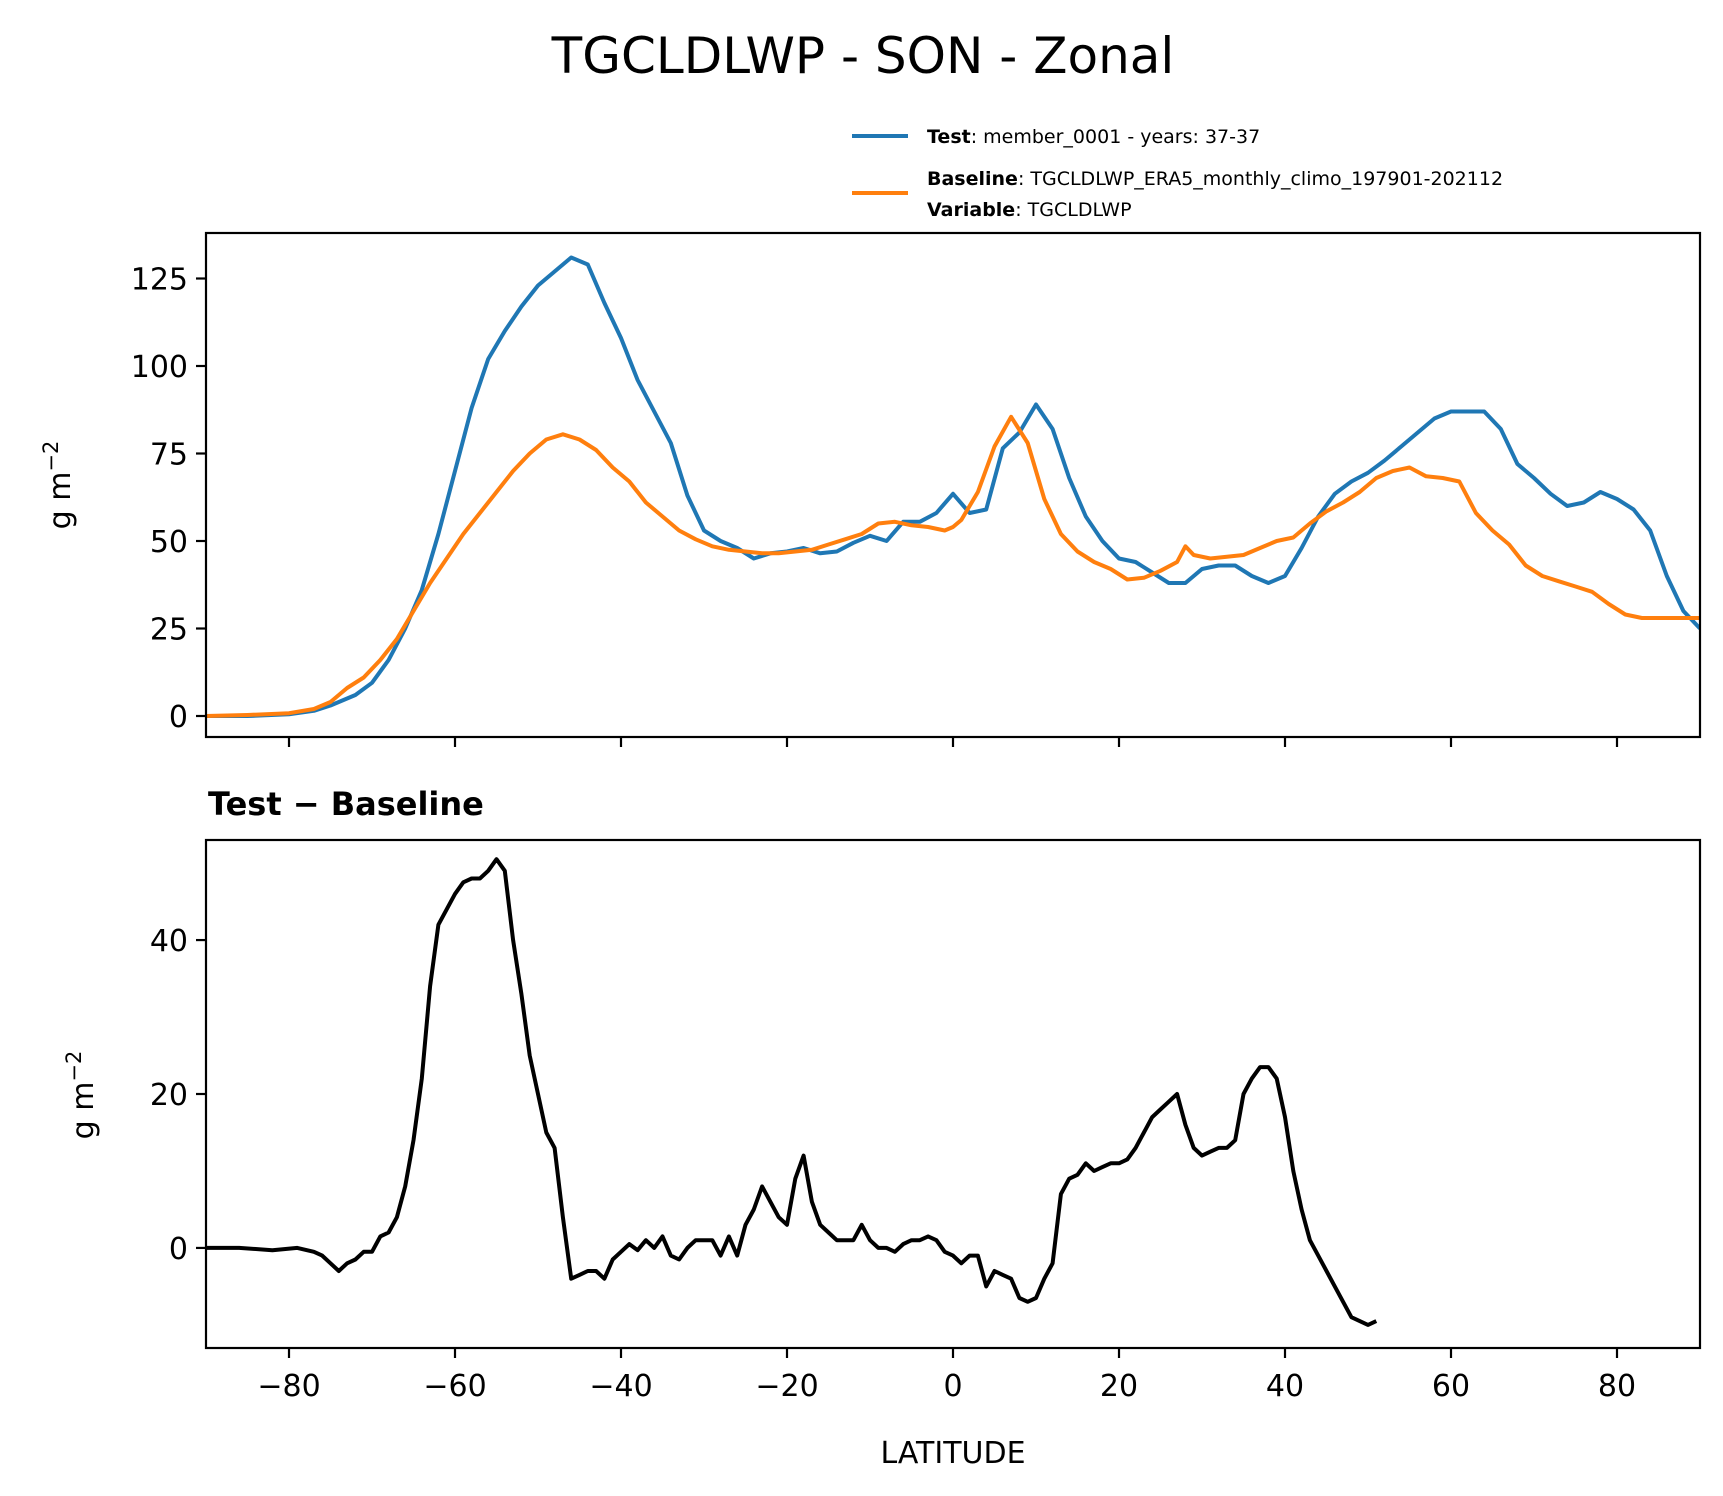  Describe the element at coordinates (972, 179) in the screenshot. I see `legend-baseline-bold: Baseline` at that location.